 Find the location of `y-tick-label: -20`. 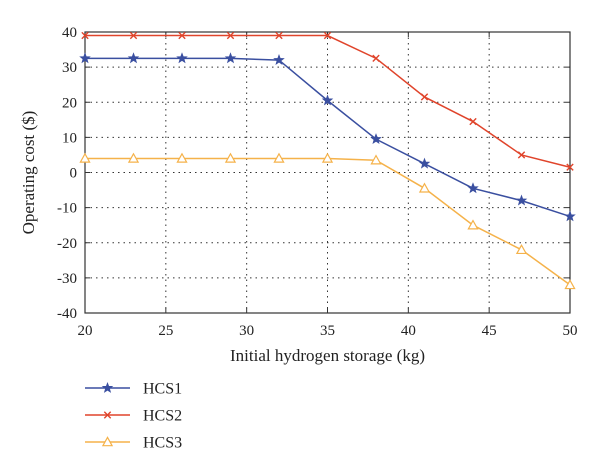

y-tick-label: -20 is located at coordinates (67, 244).